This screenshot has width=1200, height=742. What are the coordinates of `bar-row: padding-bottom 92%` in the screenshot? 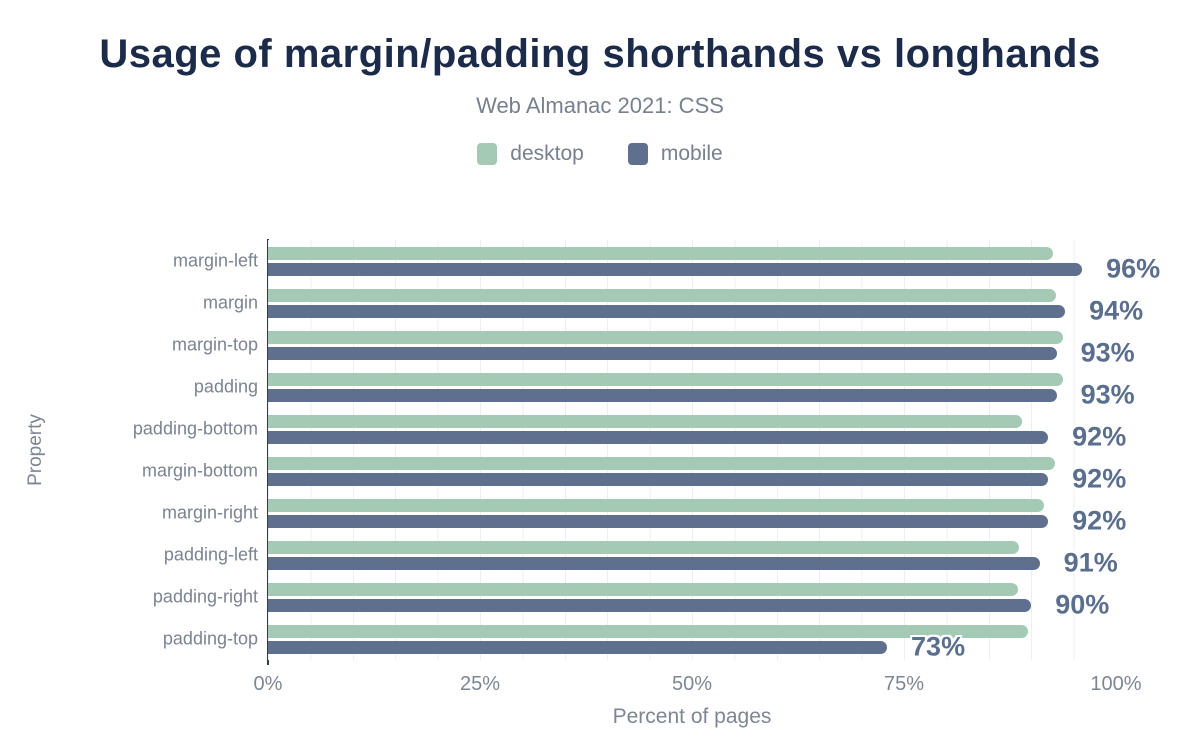 It's located at (629, 430).